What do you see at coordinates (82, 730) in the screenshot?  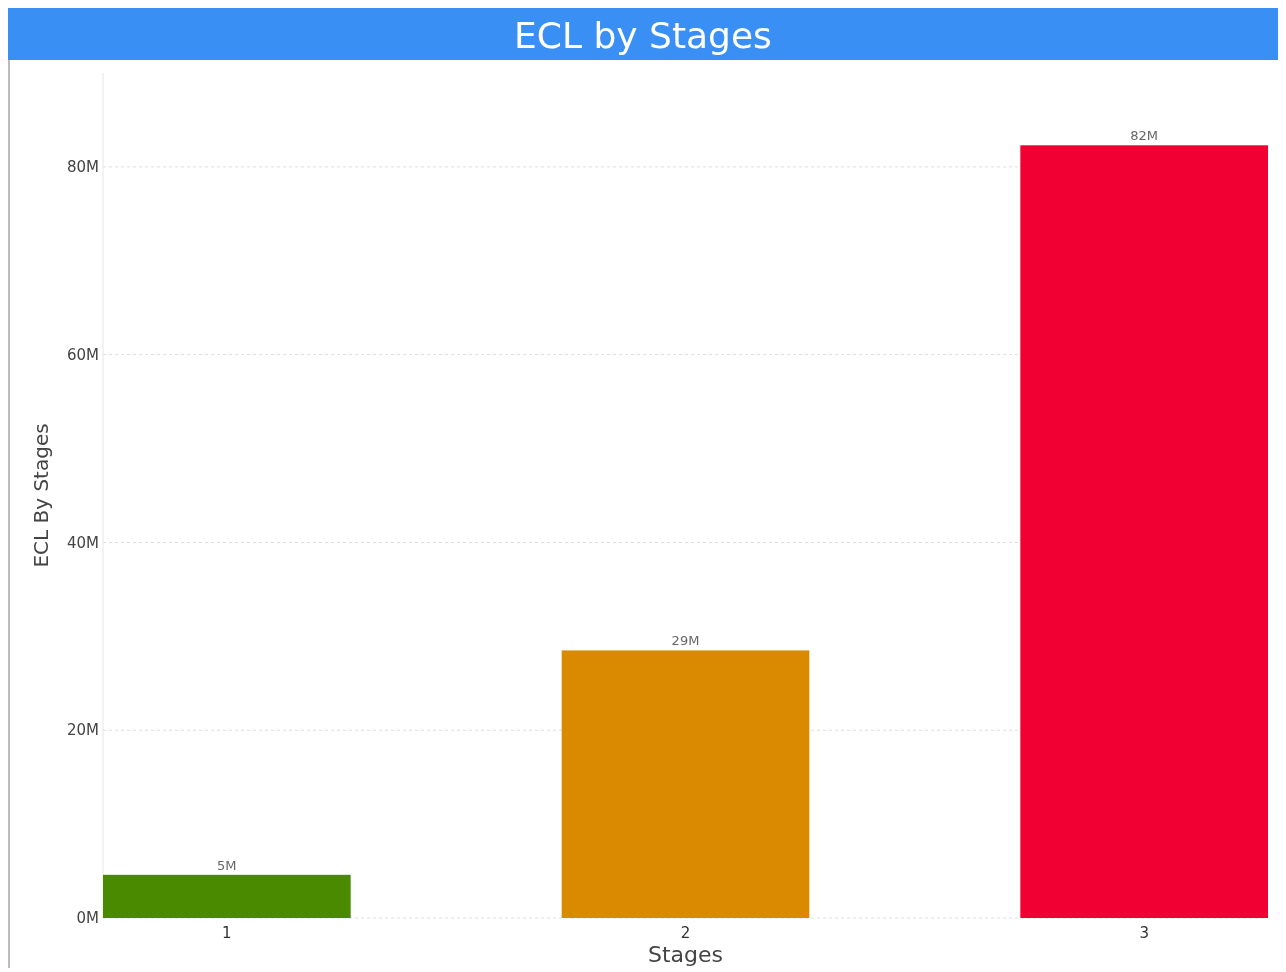 I see `y-tick-label: 20M` at bounding box center [82, 730].